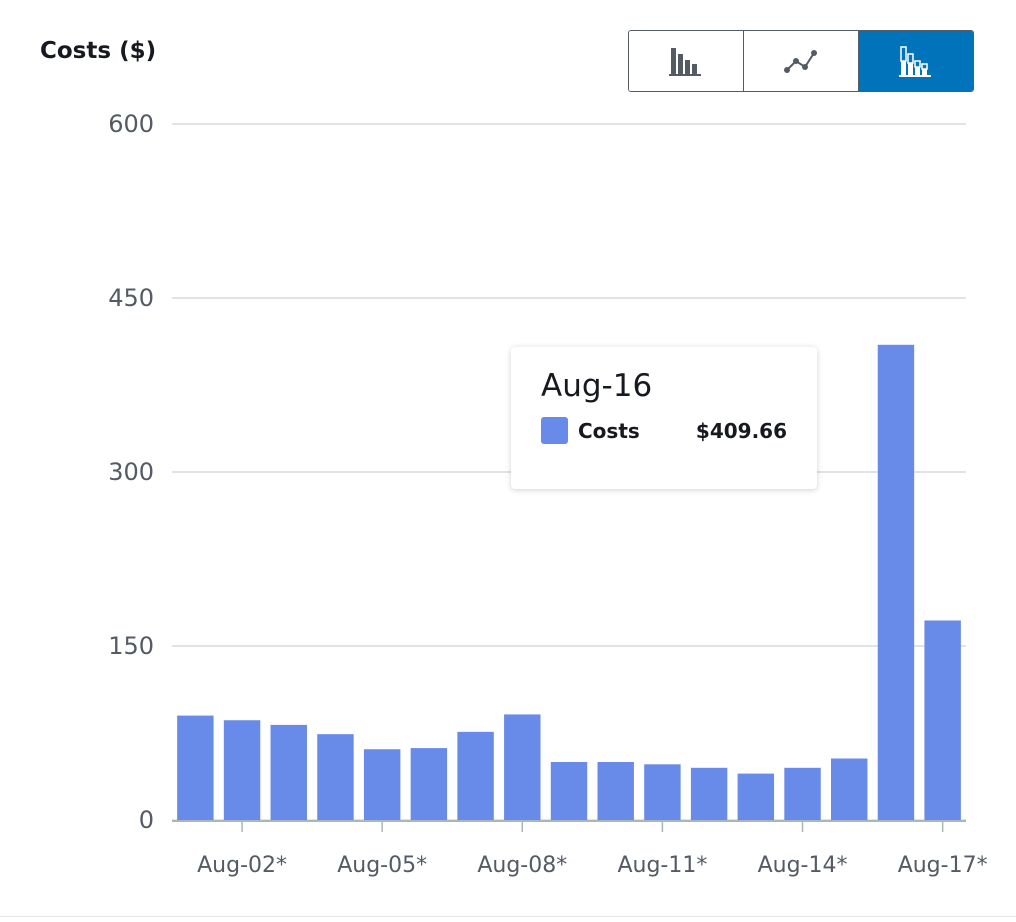 The width and height of the screenshot is (1016, 922). Describe the element at coordinates (662, 865) in the screenshot. I see `x-tick-label: Aug-11*` at that location.